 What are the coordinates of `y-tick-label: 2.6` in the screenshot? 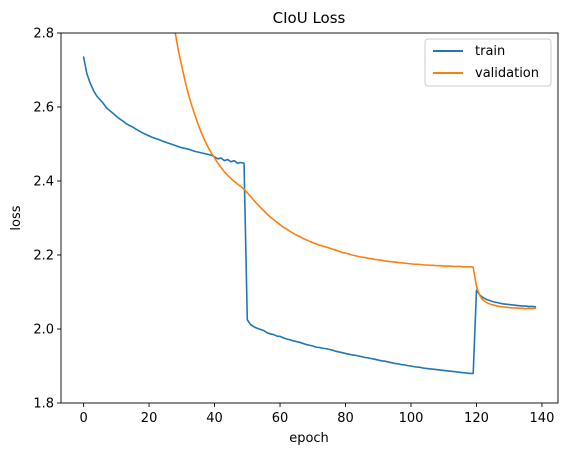 It's located at (43, 108).